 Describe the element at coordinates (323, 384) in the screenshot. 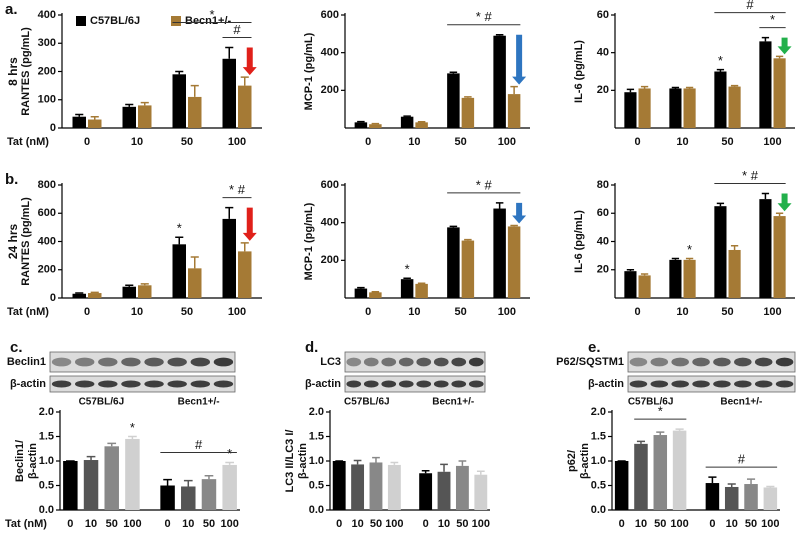

I see `blot-label: β-actin` at that location.